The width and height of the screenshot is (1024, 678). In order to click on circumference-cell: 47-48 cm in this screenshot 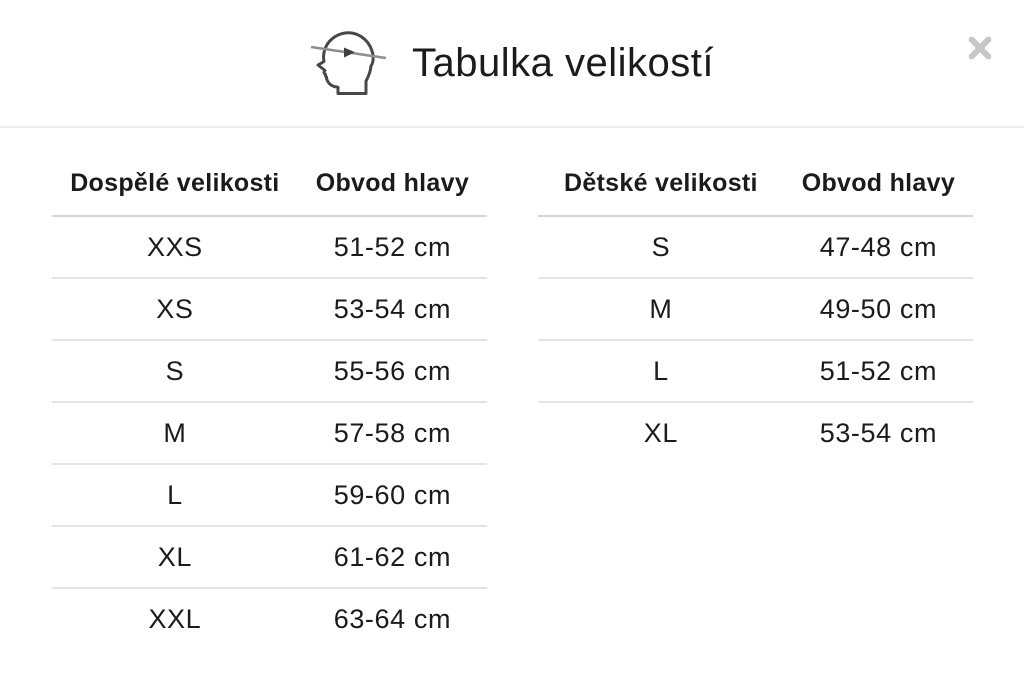, I will do `click(878, 246)`.